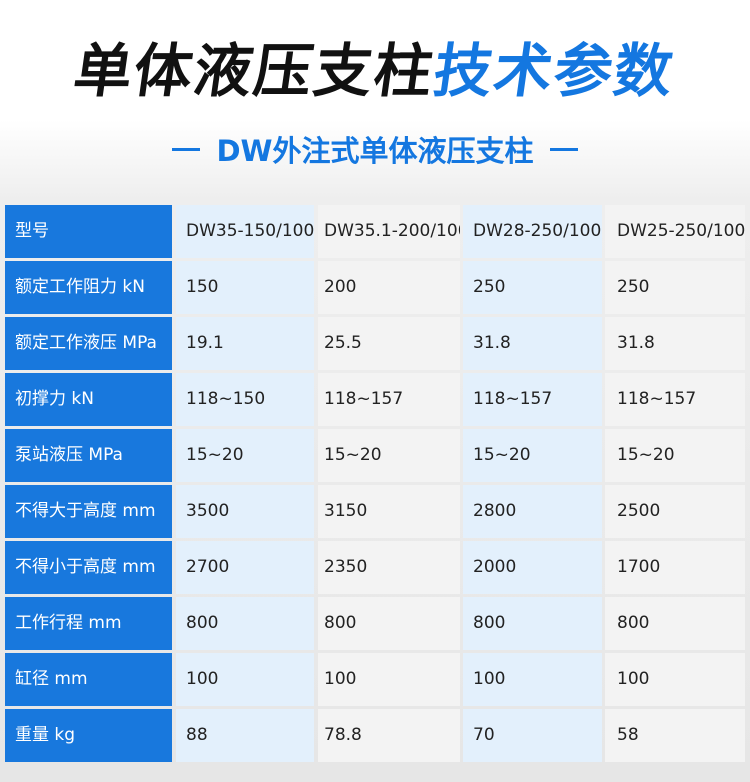 Image resolution: width=750 pixels, height=782 pixels. I want to click on cell: 2800, so click(532, 511).